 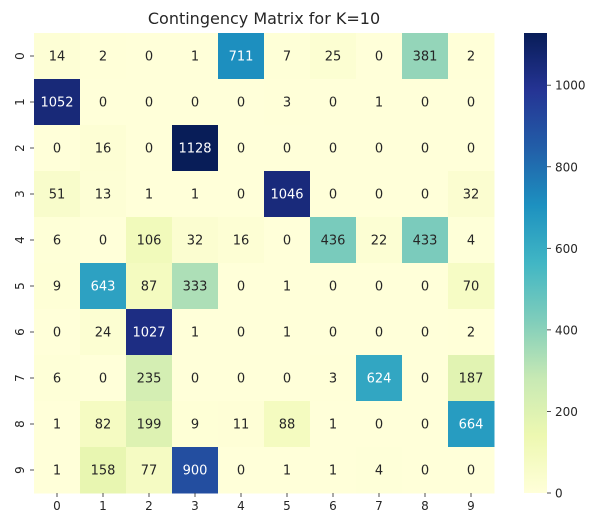 I want to click on cell-value-label: 900, so click(x=195, y=471).